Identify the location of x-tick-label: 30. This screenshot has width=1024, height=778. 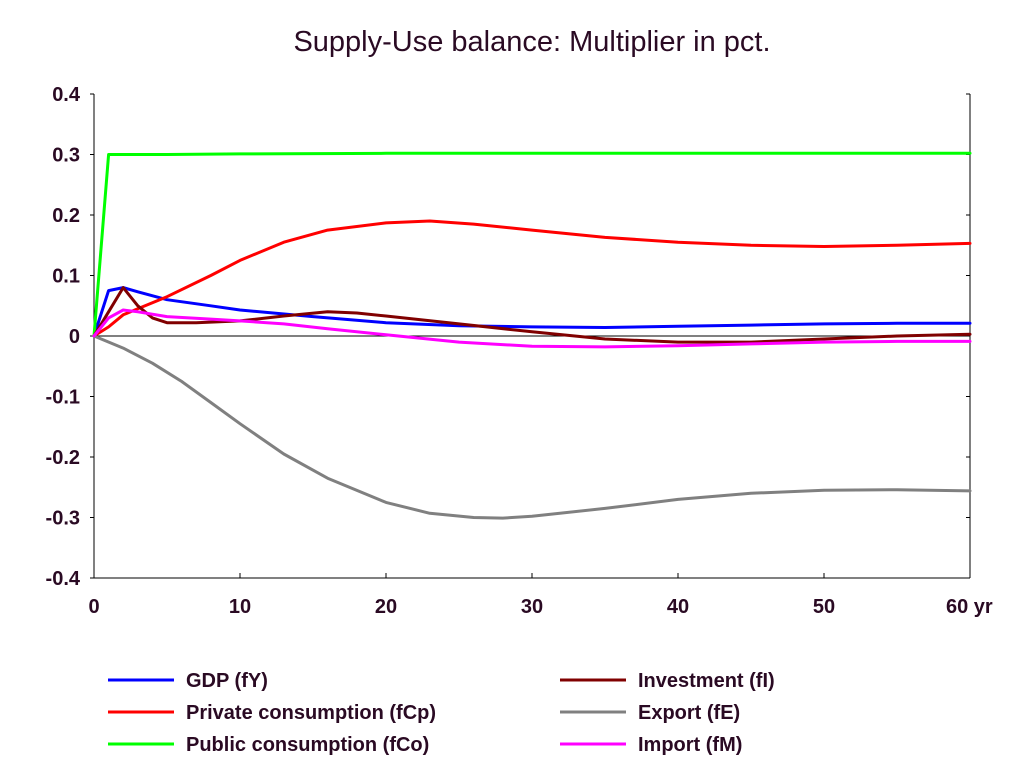
(532, 607).